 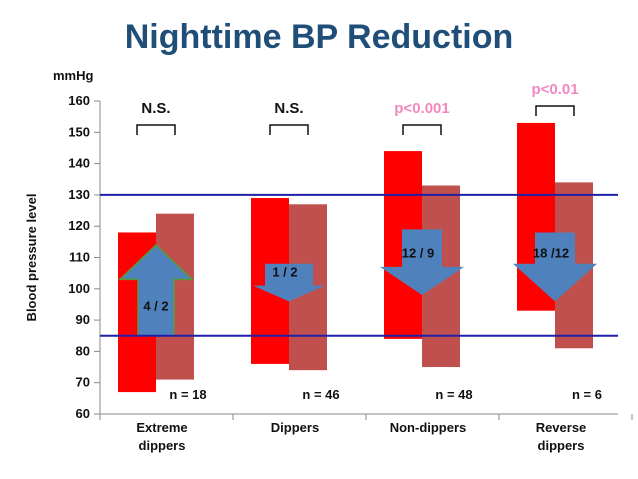 I want to click on change-label: 1 / 2, so click(x=284, y=271).